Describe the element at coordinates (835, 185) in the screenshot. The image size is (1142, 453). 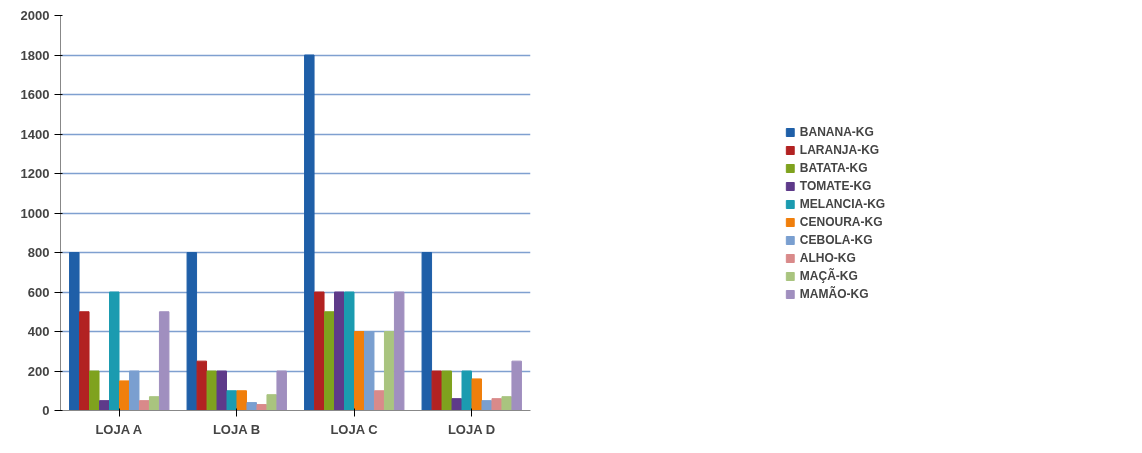
I see `legend-label: TOMATE-KG` at that location.